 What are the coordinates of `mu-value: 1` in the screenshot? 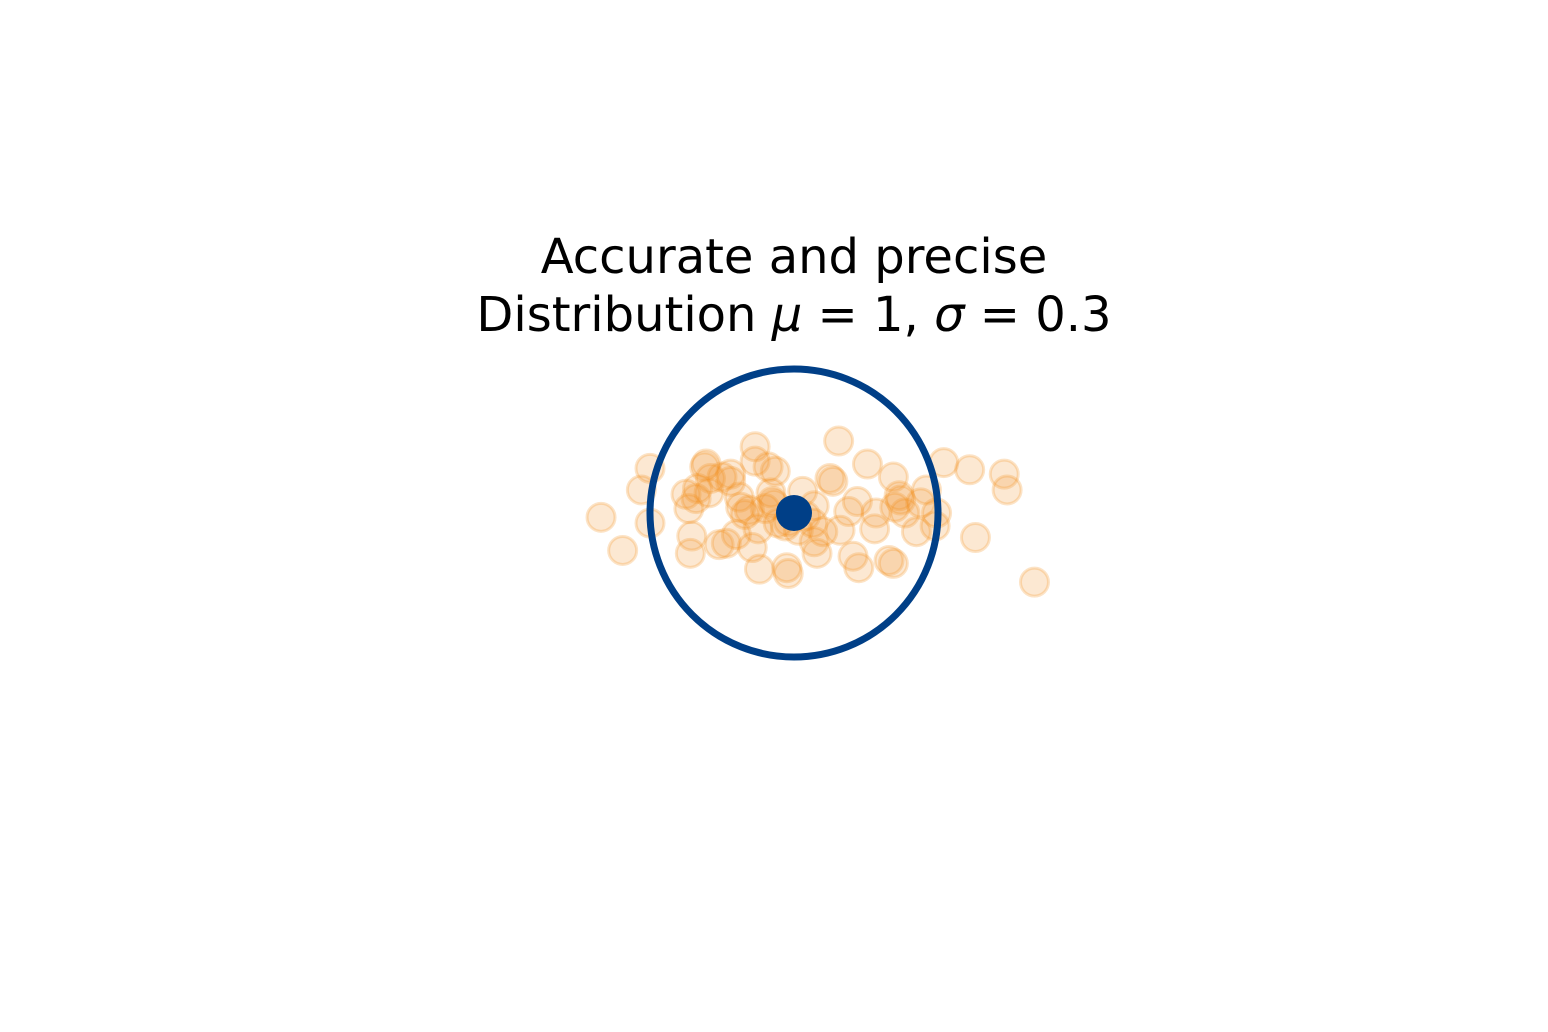 It's located at (888, 315).